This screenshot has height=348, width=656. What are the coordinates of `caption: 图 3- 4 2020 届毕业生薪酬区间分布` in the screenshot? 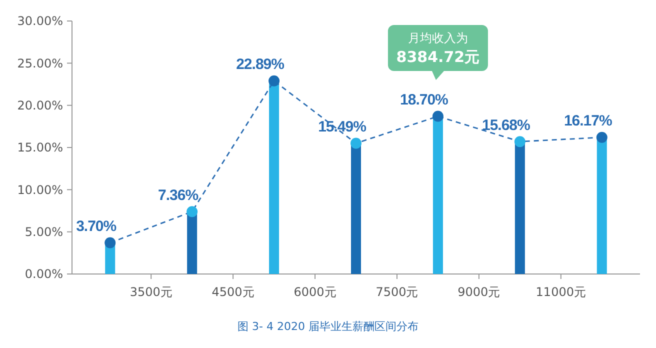 It's located at (328, 326).